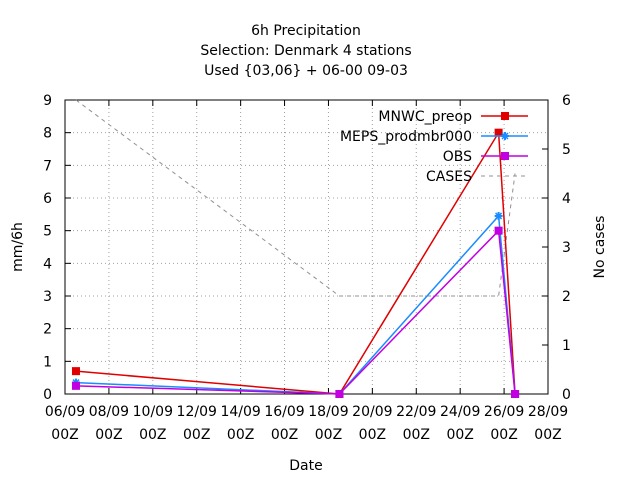  I want to click on y-tick-label: 0, so click(47, 395).